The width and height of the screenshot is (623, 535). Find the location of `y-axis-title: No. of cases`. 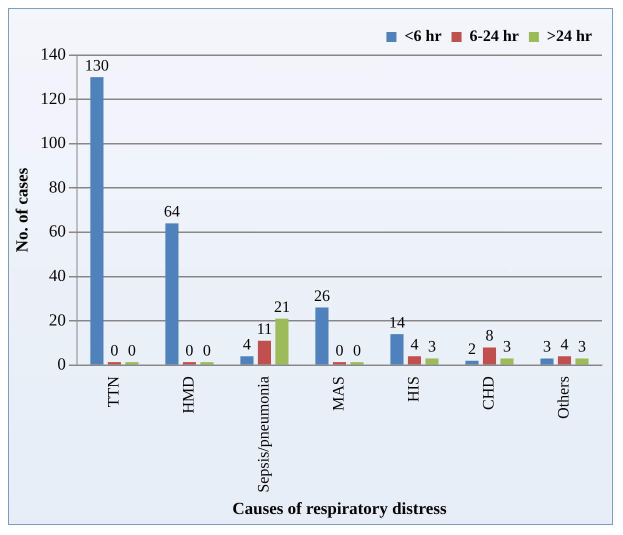

y-axis-title: No. of cases is located at coordinates (22, 209).